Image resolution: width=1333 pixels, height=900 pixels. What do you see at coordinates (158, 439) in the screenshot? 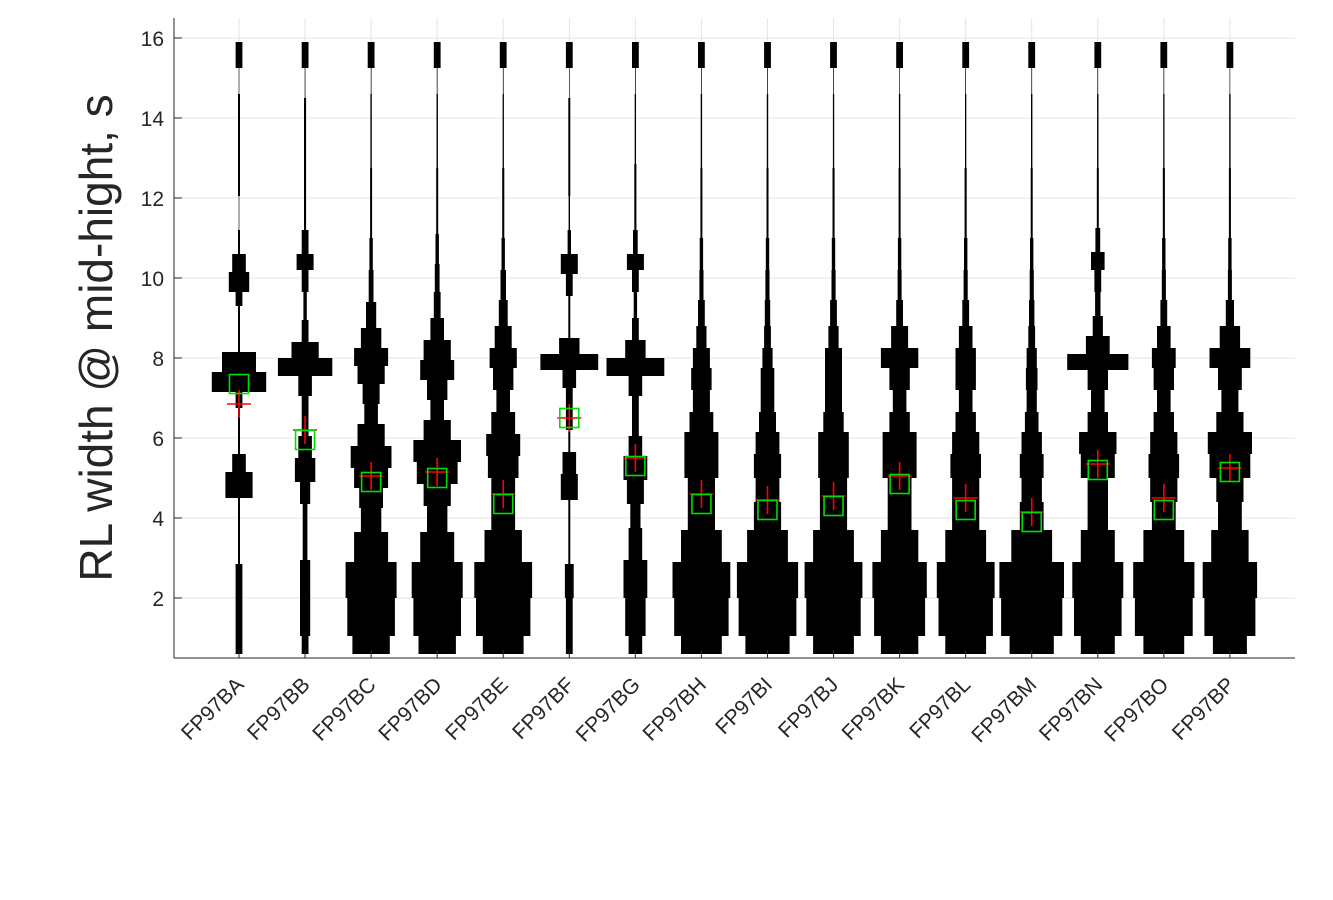
I see `y-tick-label: 6` at bounding box center [158, 439].